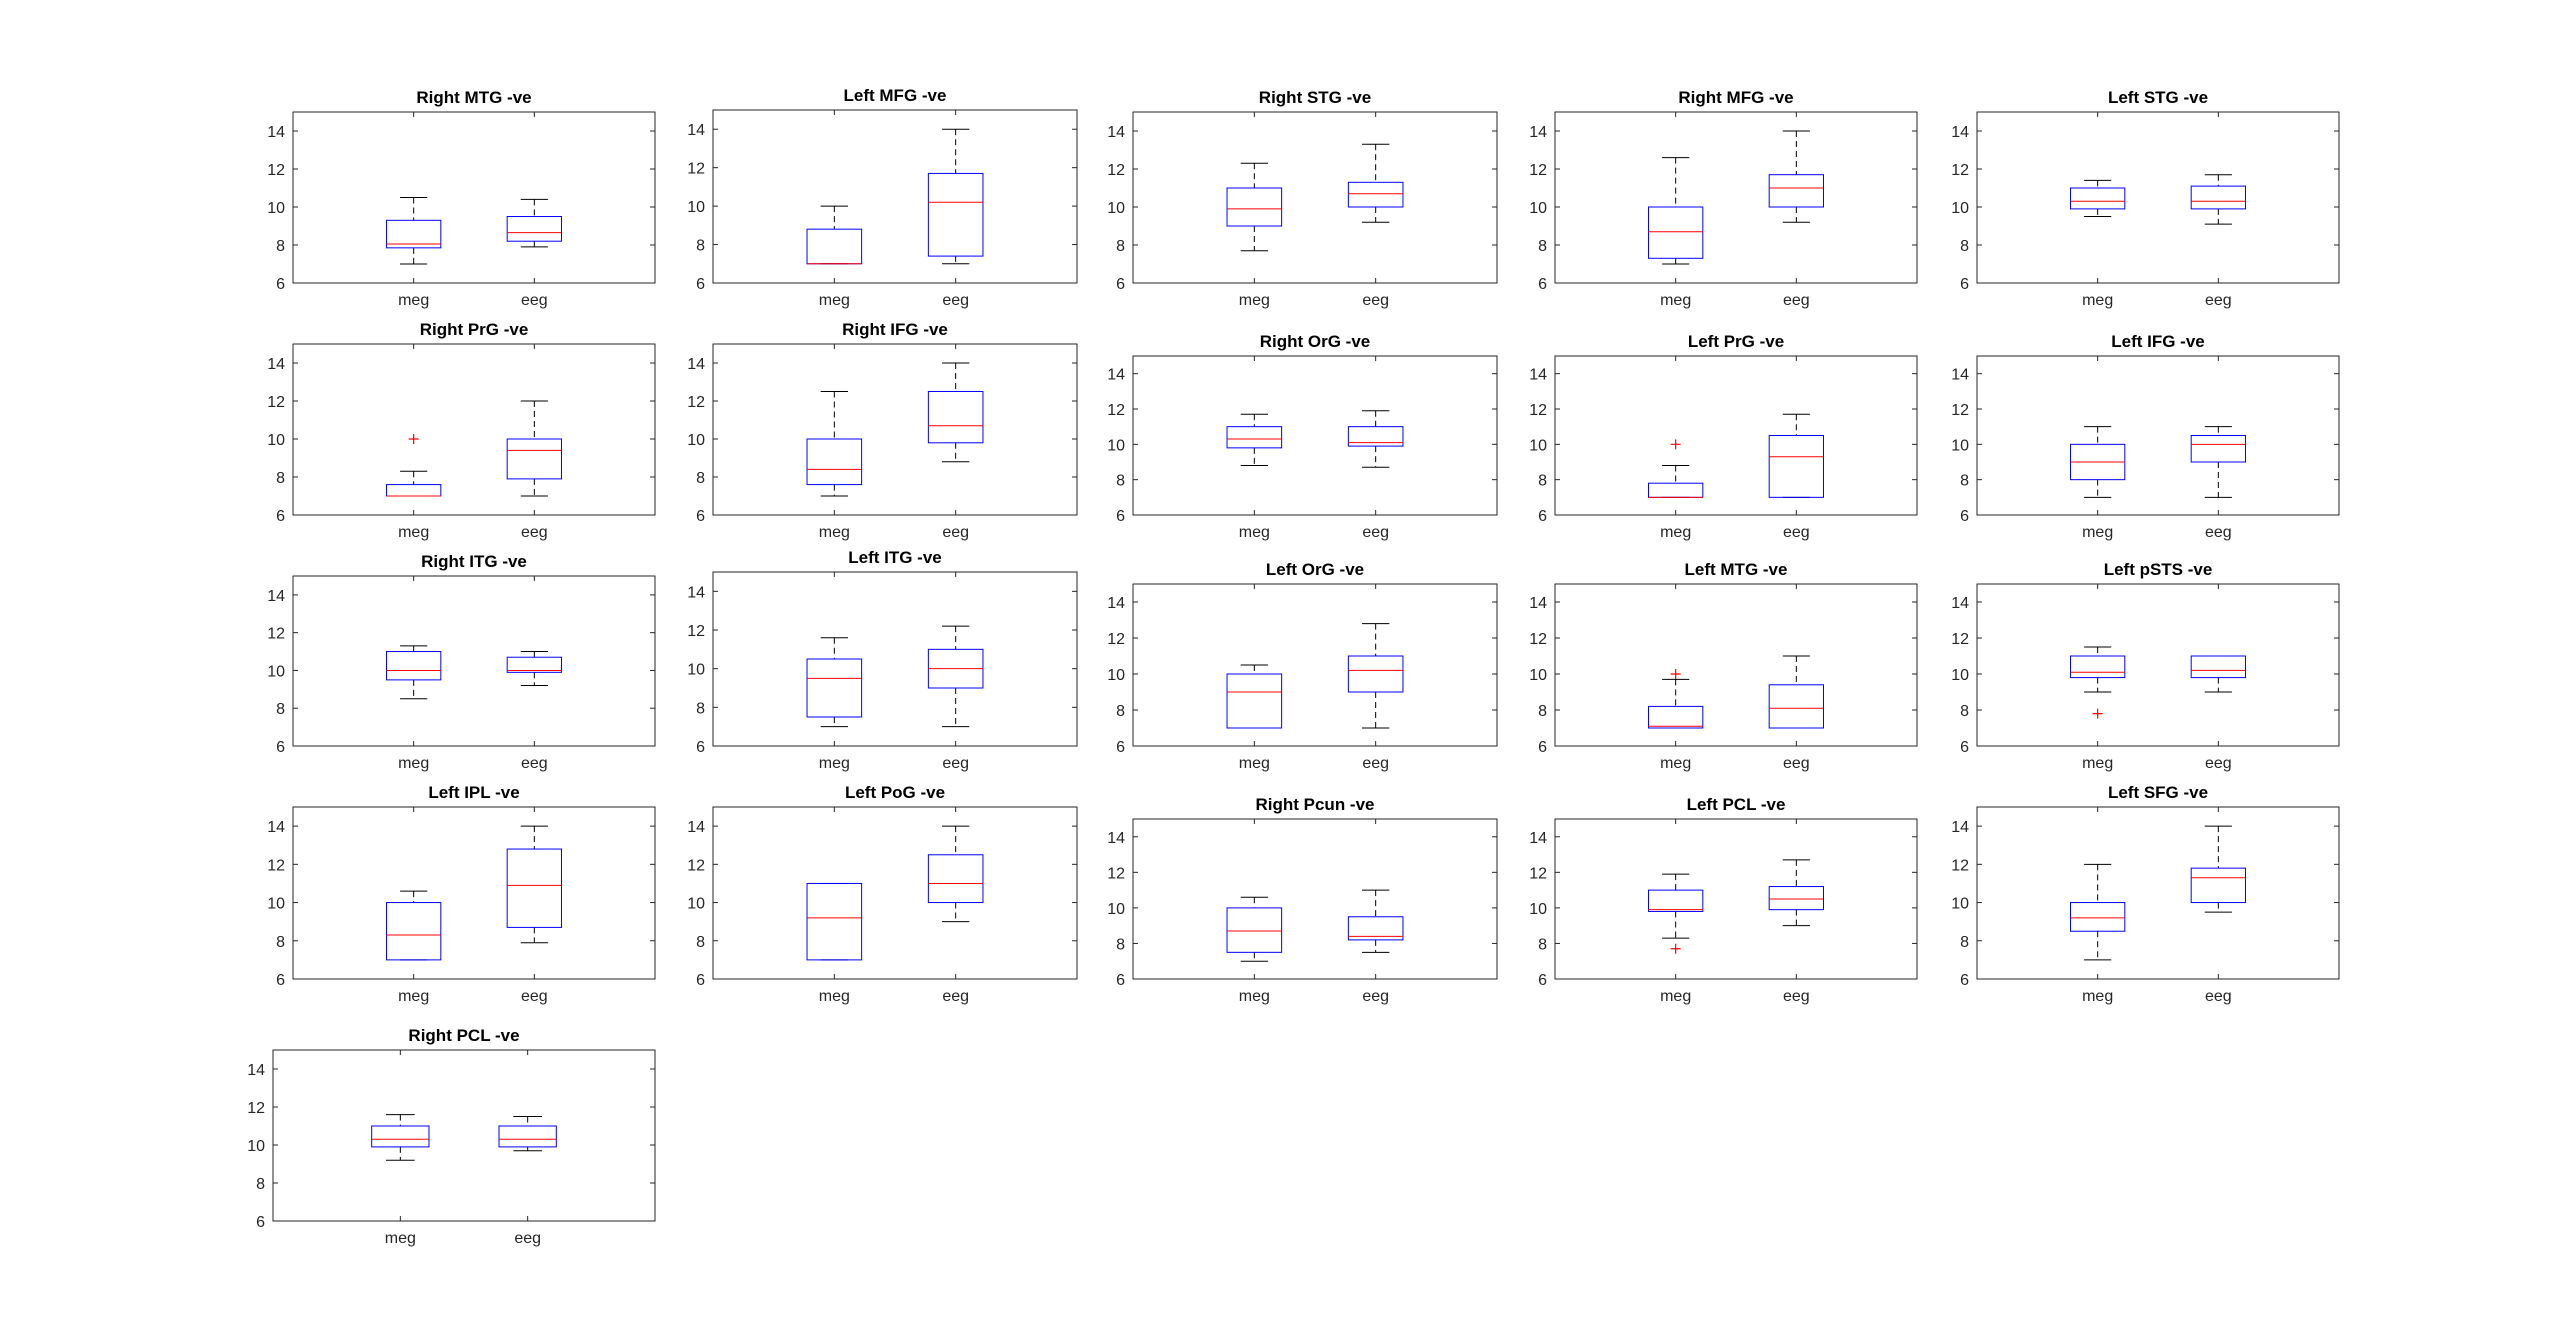  What do you see at coordinates (895, 95) in the screenshot?
I see `panel-title: Left MFG -ve` at bounding box center [895, 95].